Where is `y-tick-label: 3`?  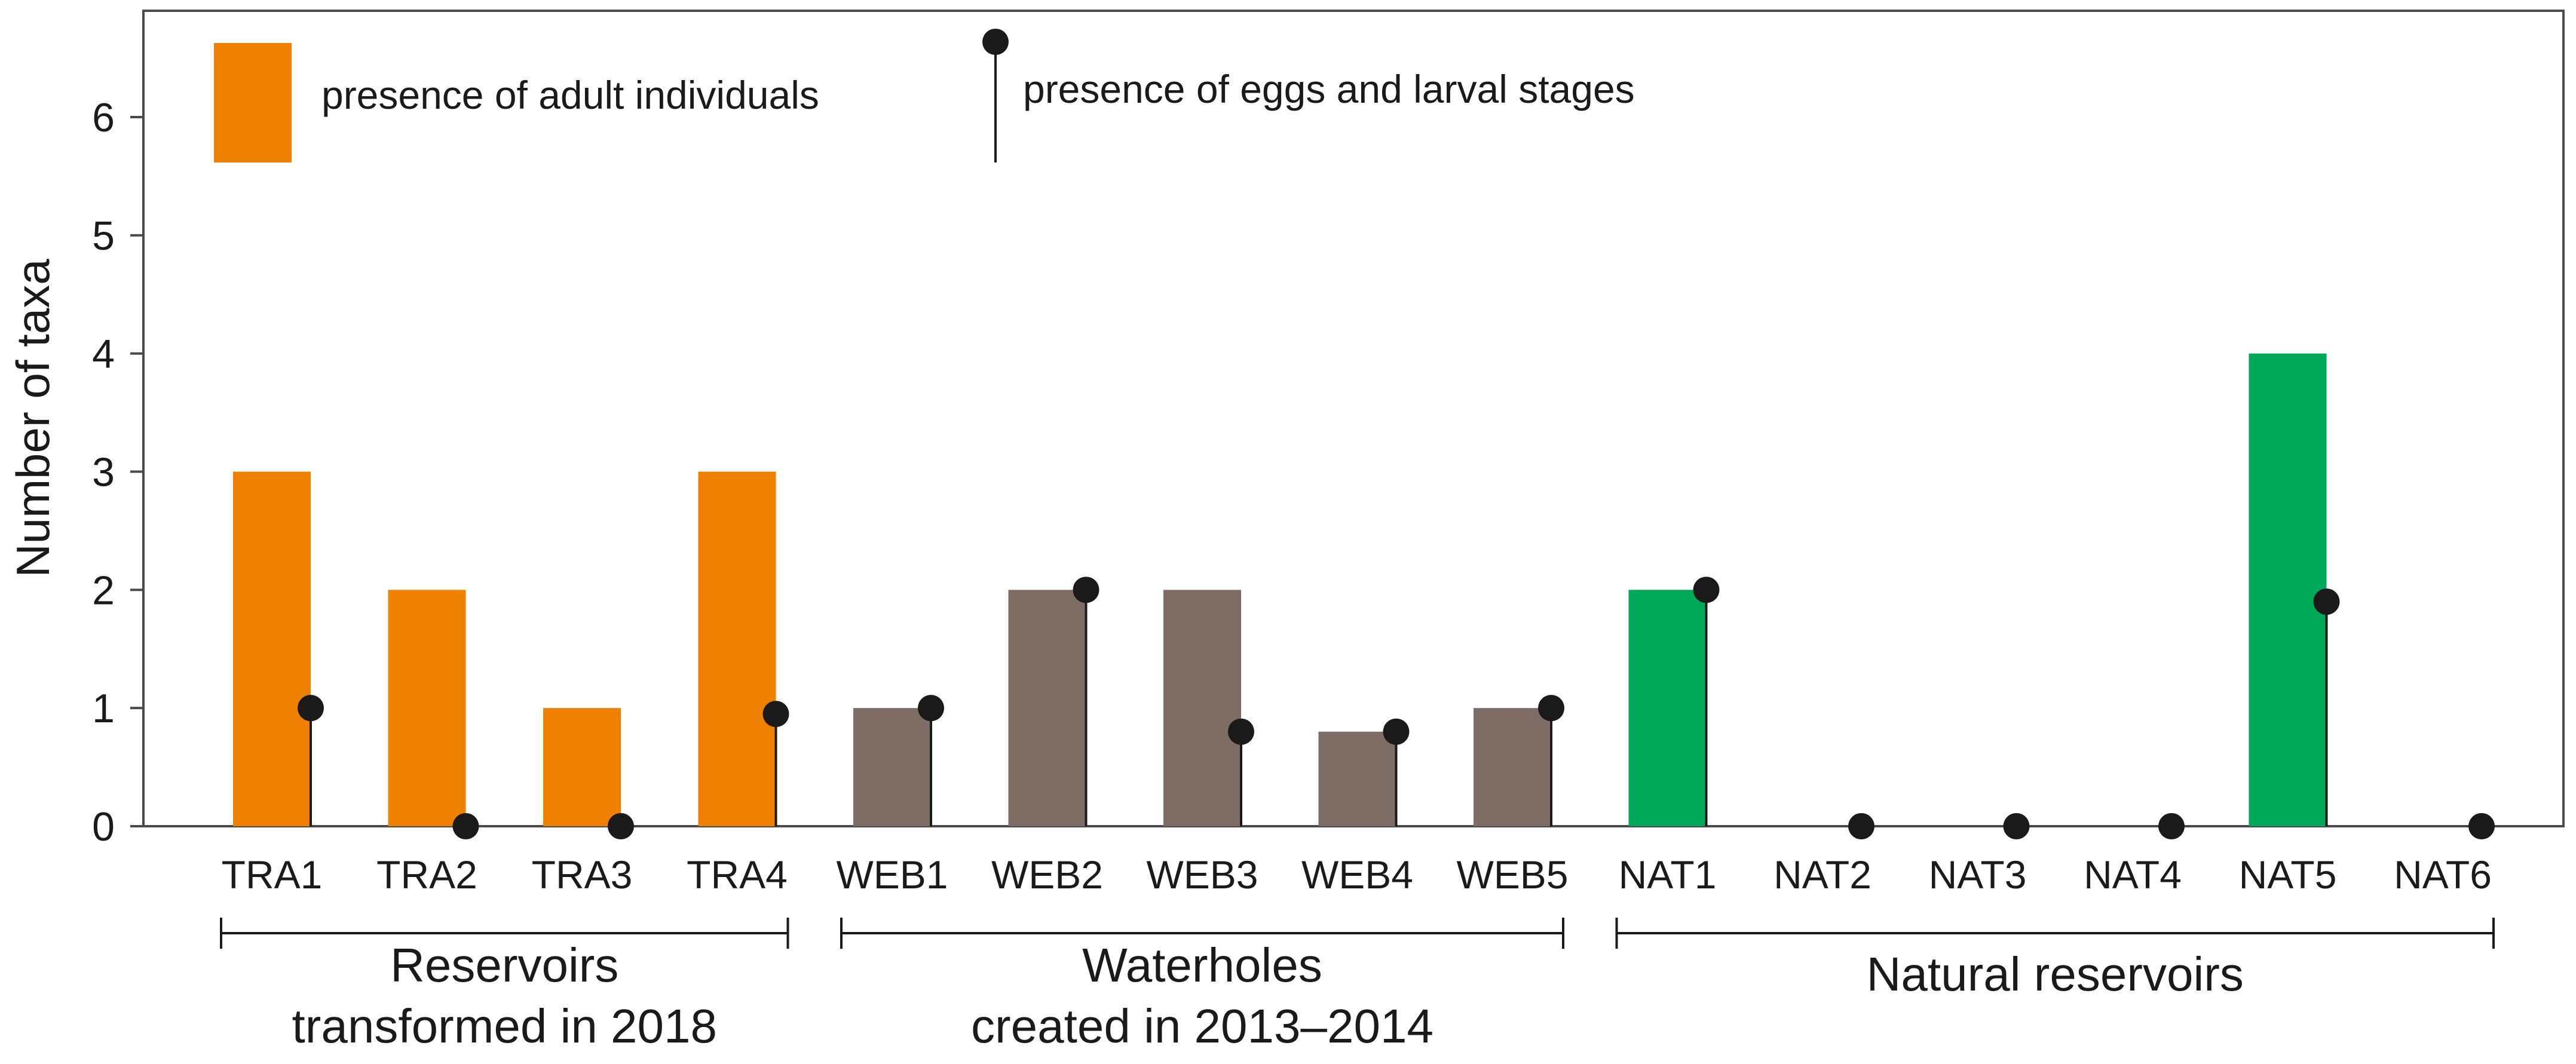
y-tick-label: 3 is located at coordinates (103, 472).